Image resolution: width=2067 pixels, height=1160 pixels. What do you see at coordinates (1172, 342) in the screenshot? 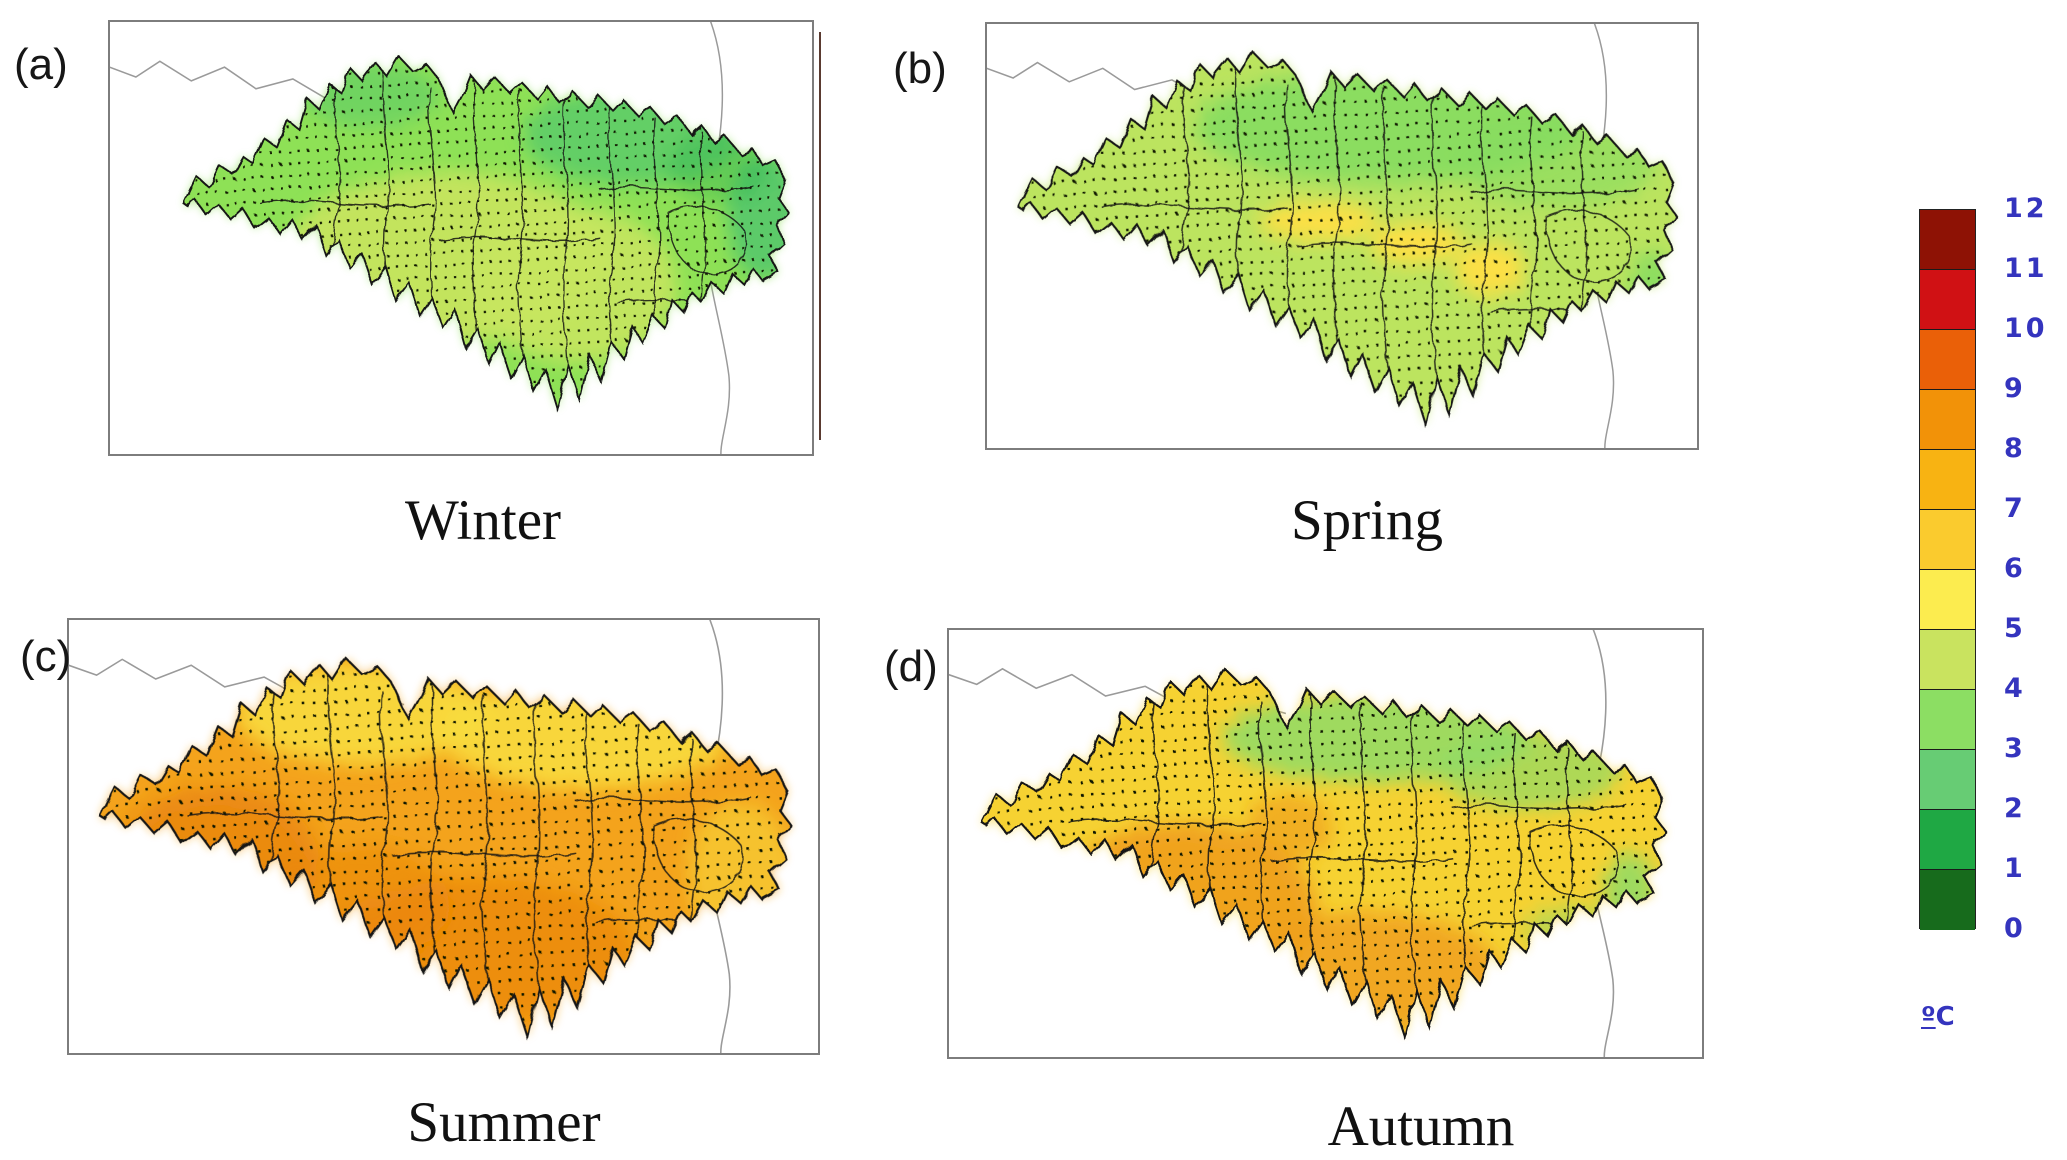
I see `temperature-patch` at bounding box center [1172, 342].